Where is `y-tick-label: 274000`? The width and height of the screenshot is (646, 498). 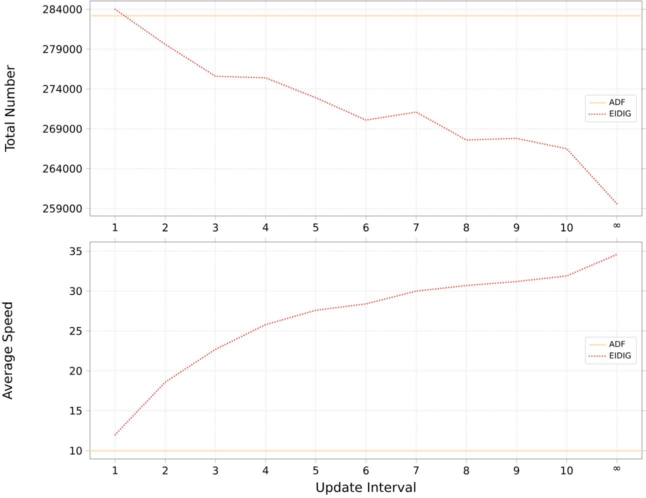
y-tick-label: 274000 is located at coordinates (62, 88).